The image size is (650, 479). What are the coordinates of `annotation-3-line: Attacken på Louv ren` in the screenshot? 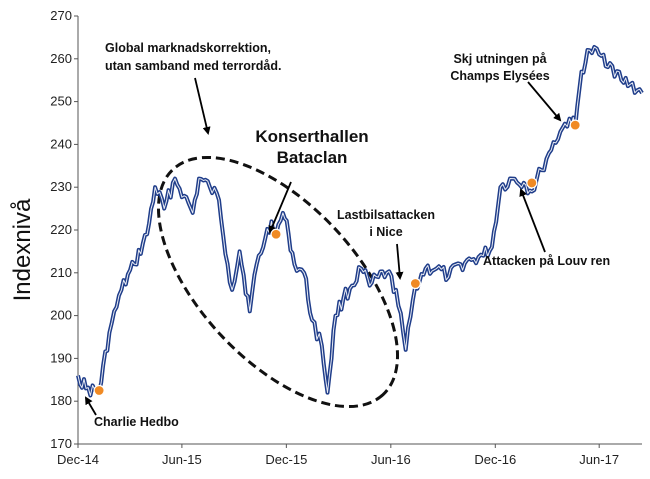 It's located at (546, 261).